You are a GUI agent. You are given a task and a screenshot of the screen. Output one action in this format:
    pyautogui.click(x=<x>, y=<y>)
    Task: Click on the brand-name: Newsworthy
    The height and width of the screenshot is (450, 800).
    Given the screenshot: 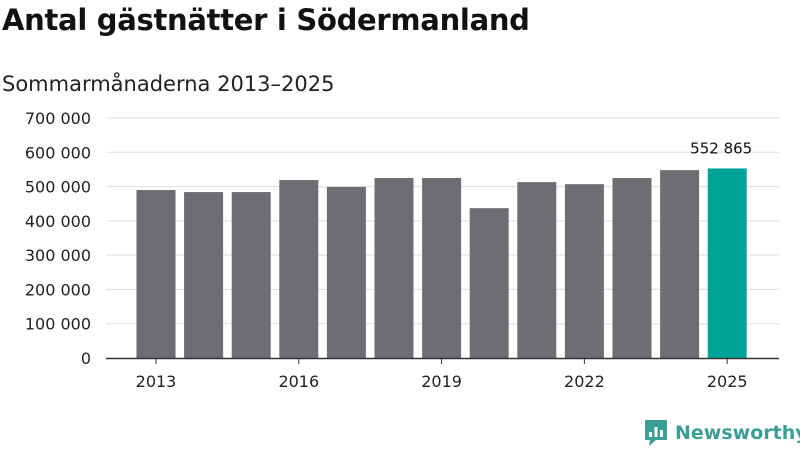 What is the action you would take?
    pyautogui.click(x=737, y=433)
    